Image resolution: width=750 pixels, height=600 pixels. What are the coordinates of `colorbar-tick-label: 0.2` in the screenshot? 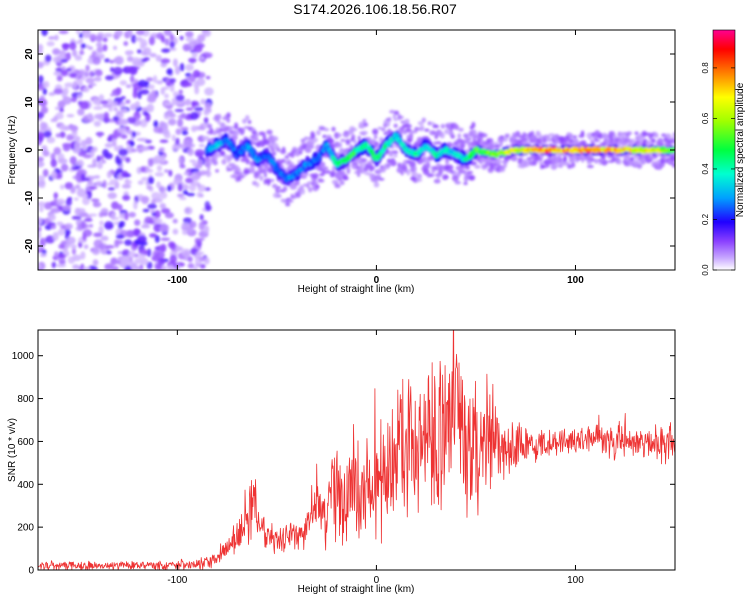 It's located at (705, 219).